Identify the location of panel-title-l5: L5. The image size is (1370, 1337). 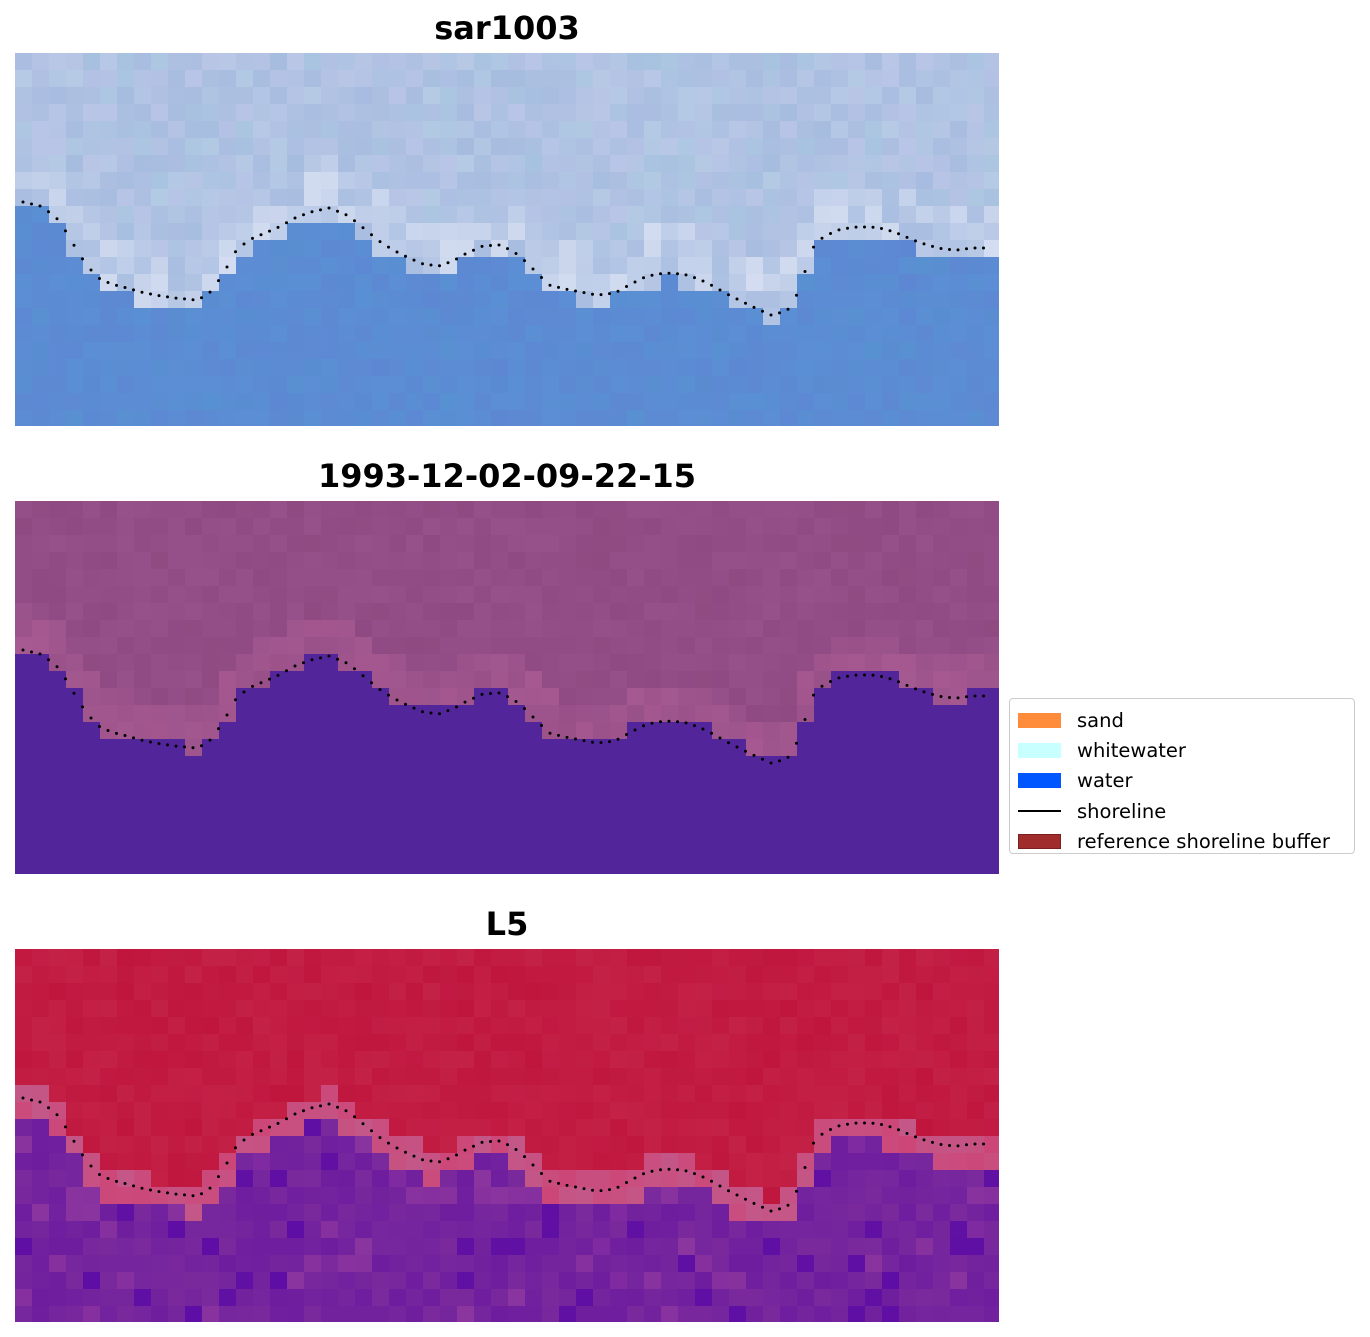
(507, 924).